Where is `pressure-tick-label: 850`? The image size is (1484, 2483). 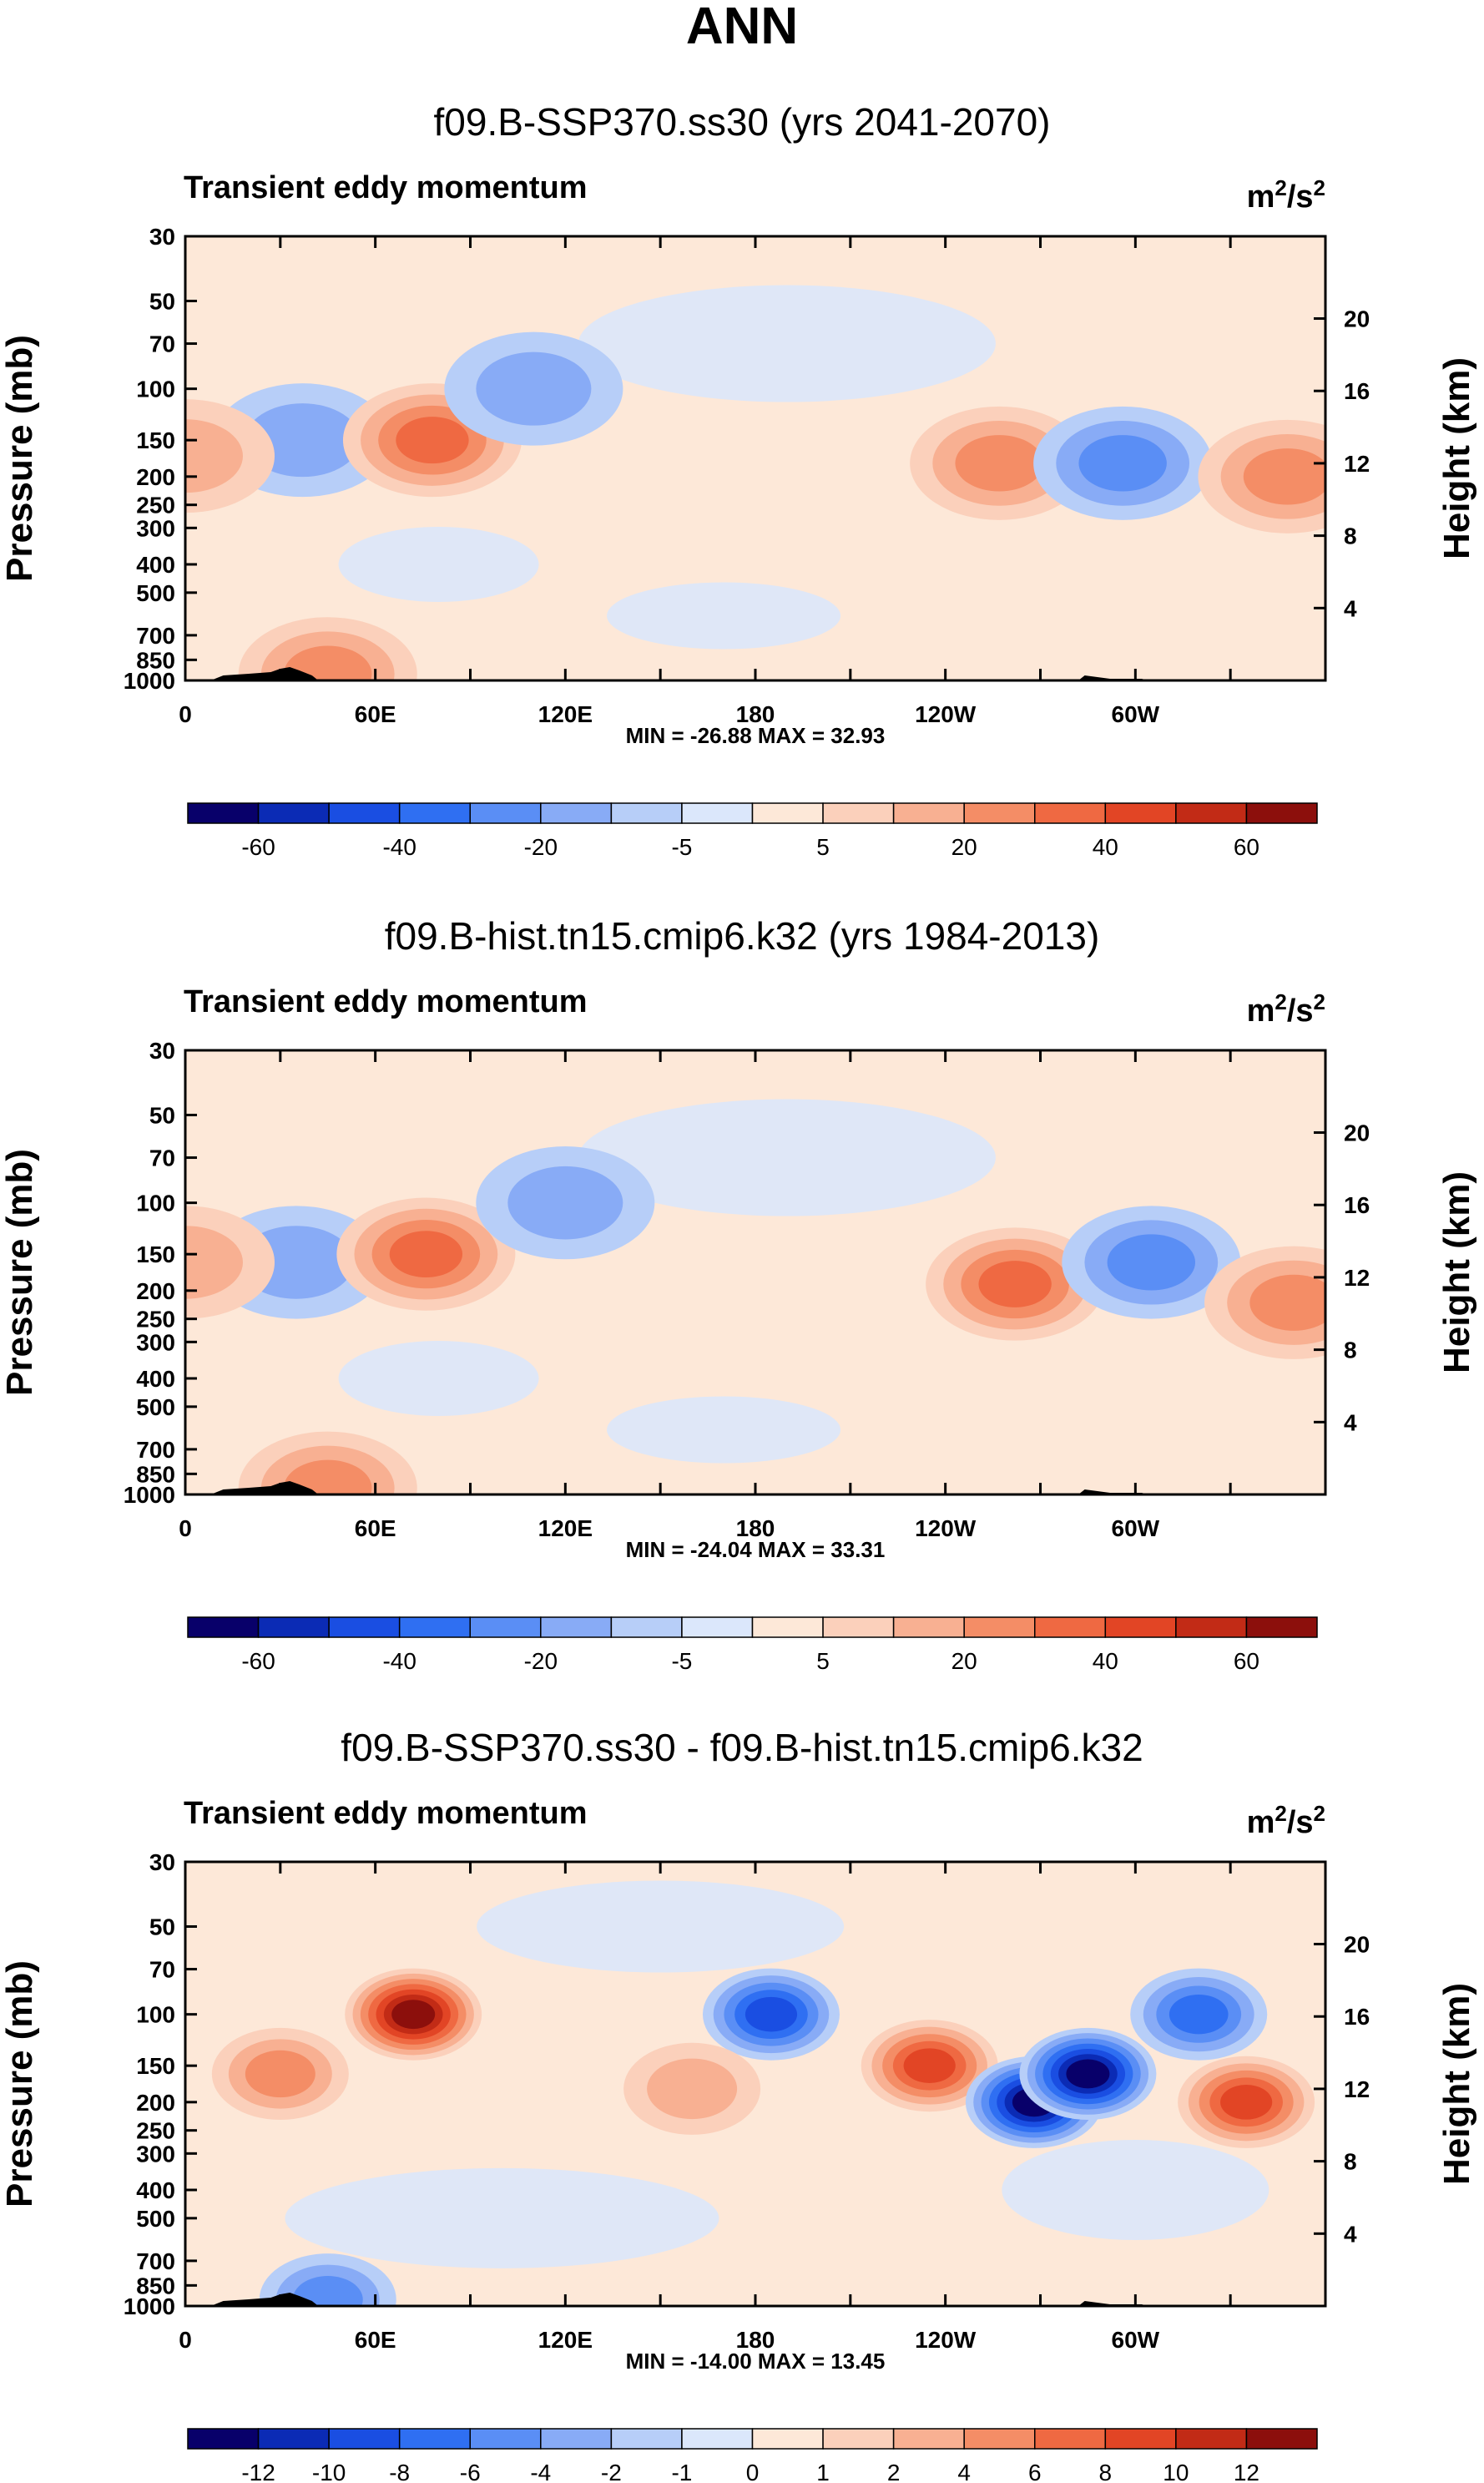 pressure-tick-label: 850 is located at coordinates (155, 2285).